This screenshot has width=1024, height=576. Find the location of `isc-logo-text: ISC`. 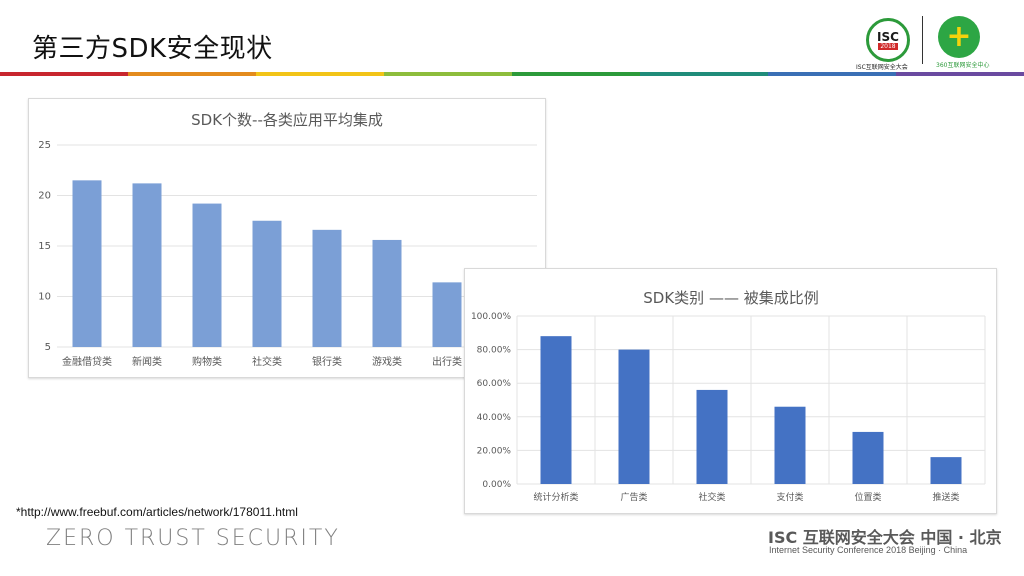

isc-logo-text: ISC is located at coordinates (888, 36).